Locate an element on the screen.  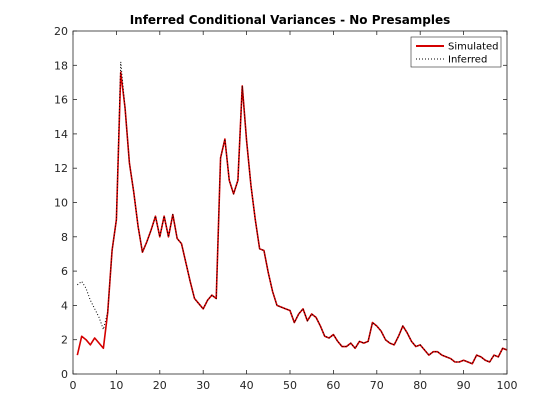
y-tick-label: 18 is located at coordinates (61, 65).